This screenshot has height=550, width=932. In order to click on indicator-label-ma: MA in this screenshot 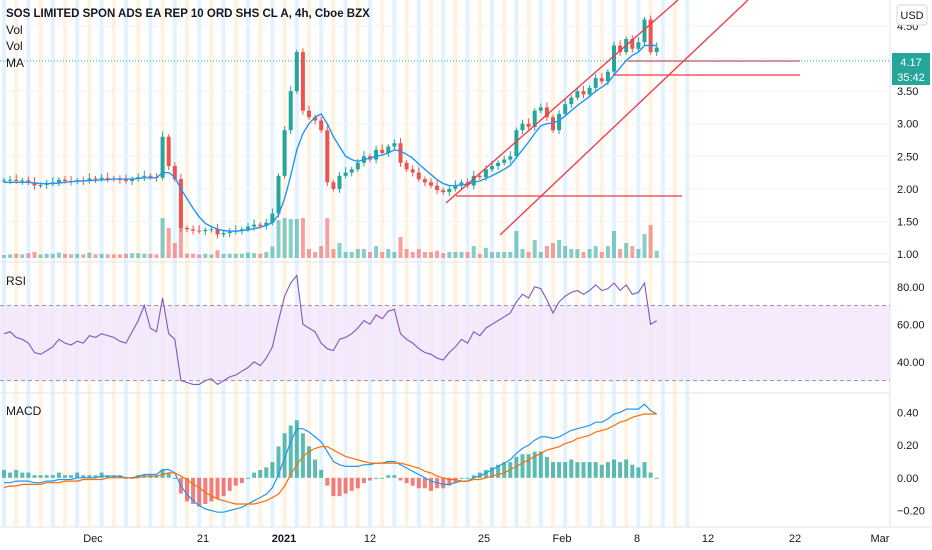, I will do `click(15, 63)`.